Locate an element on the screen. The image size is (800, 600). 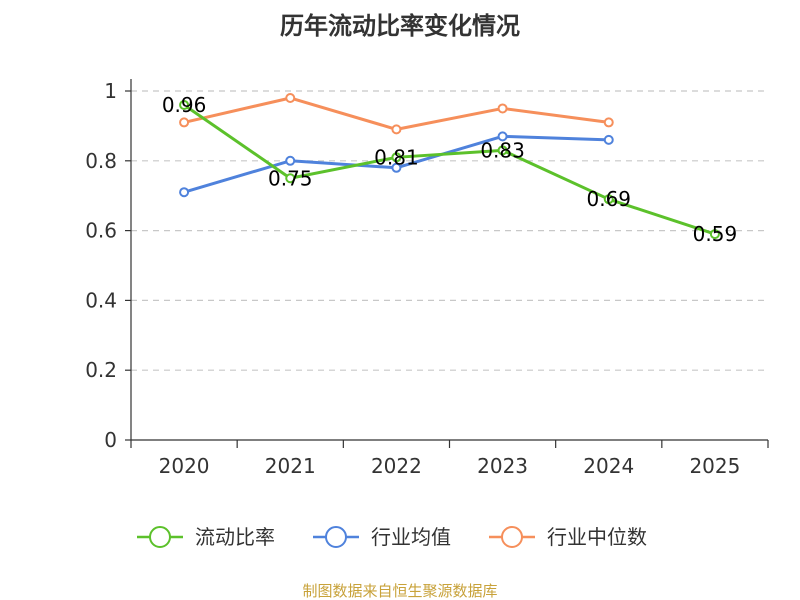
data-label: 0.83 is located at coordinates (502, 150).